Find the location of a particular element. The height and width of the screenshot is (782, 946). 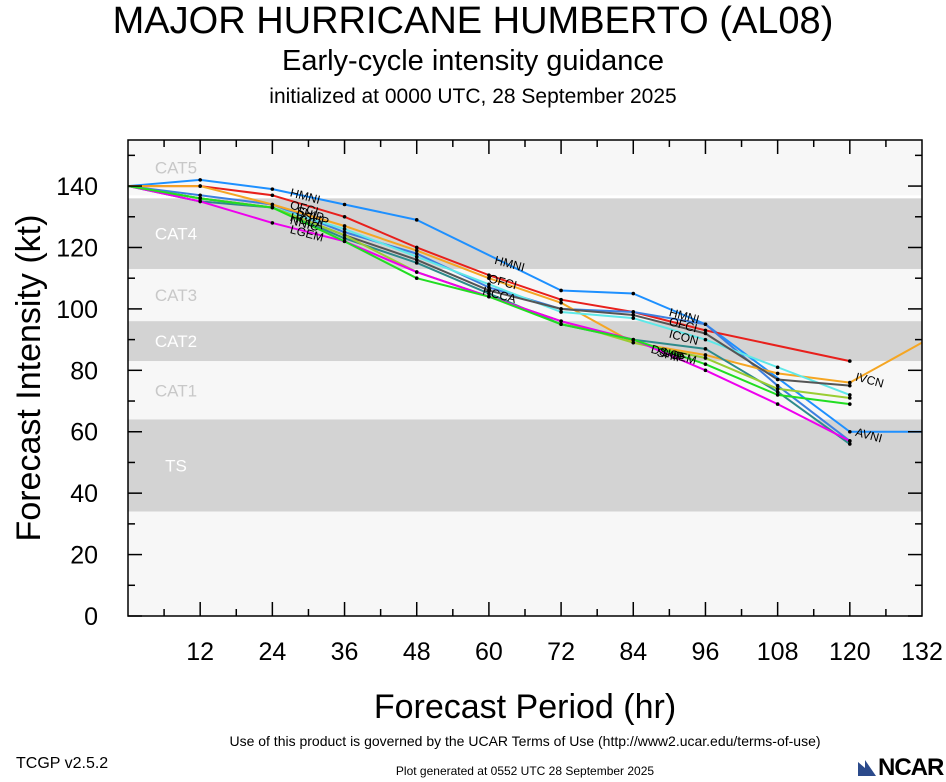

x-tick-label: 132 is located at coordinates (922, 652).